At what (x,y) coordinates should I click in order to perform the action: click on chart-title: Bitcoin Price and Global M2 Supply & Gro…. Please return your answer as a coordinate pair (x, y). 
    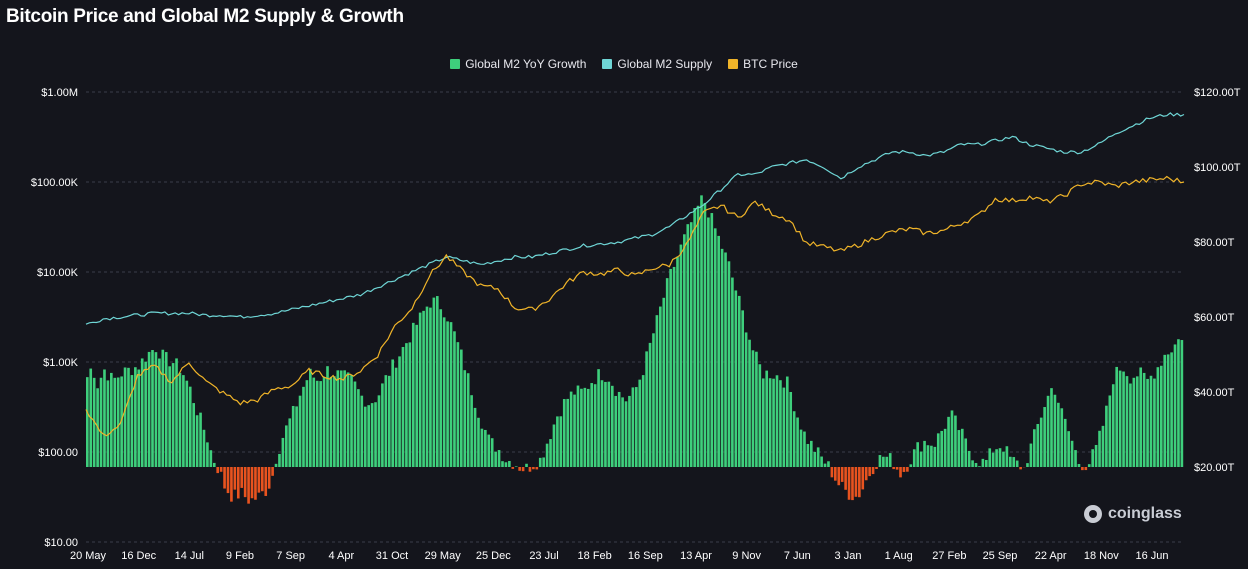
    Looking at the image, I should click on (205, 16).